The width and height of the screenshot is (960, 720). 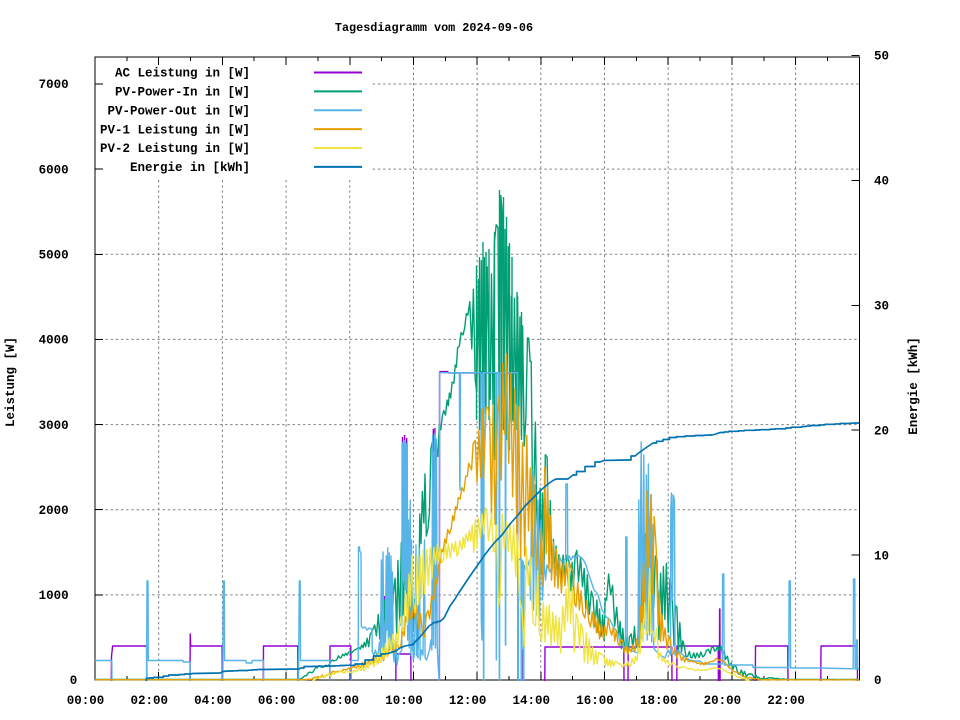 What do you see at coordinates (914, 386) in the screenshot?
I see `svg-text: Energie [kWh]` at bounding box center [914, 386].